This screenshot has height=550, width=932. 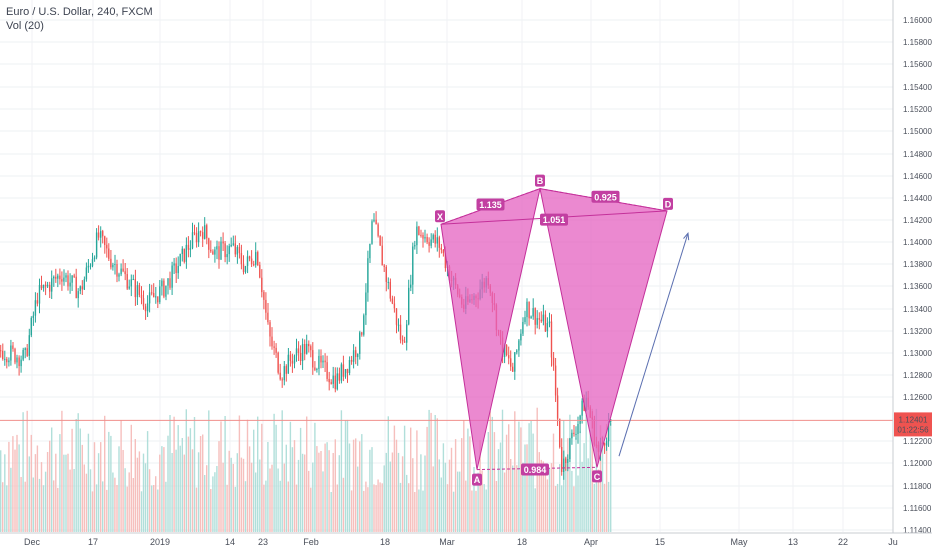 I want to click on price-tick-label: 1.11400, so click(x=917, y=530).